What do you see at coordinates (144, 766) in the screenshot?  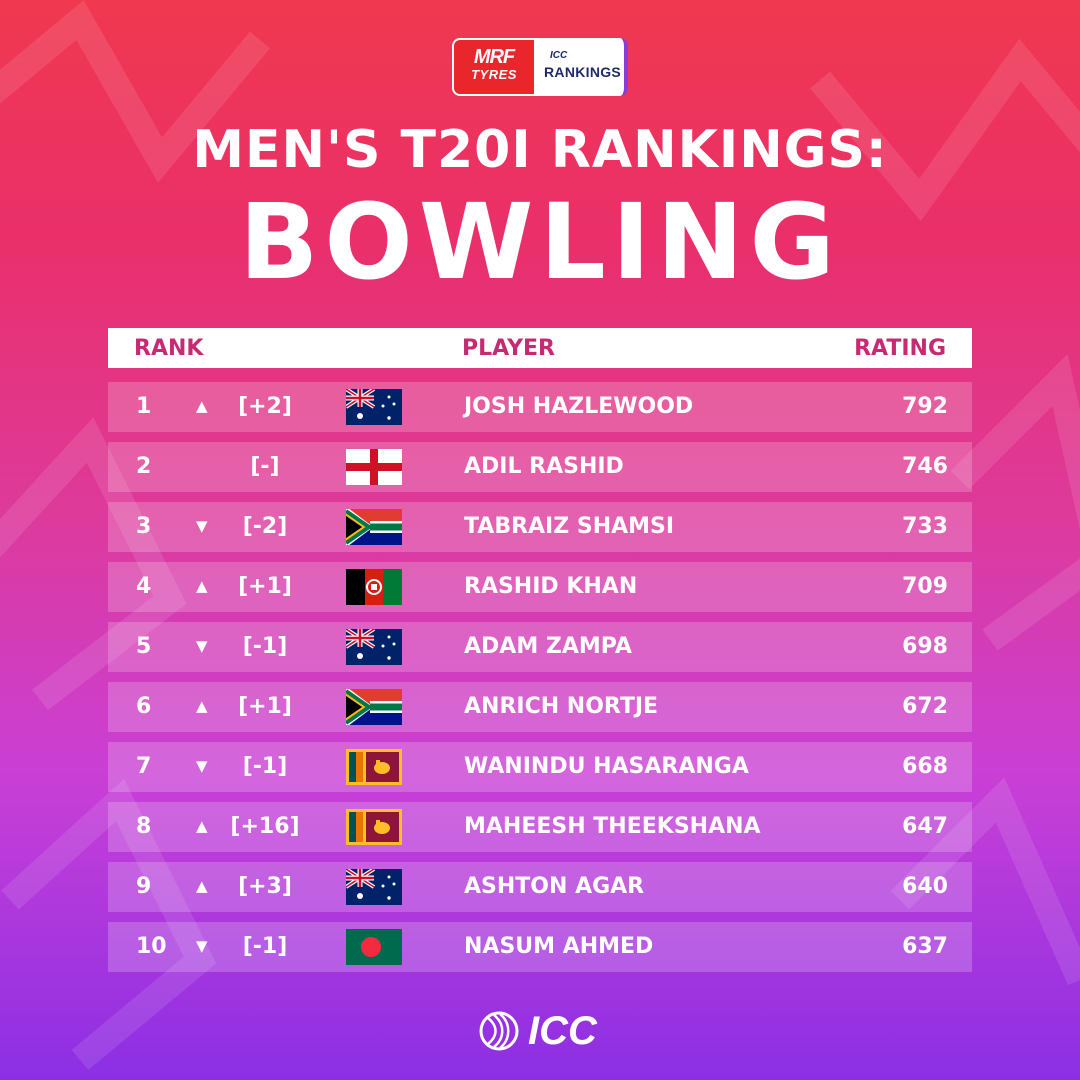 I see `rank-value: 7` at bounding box center [144, 766].